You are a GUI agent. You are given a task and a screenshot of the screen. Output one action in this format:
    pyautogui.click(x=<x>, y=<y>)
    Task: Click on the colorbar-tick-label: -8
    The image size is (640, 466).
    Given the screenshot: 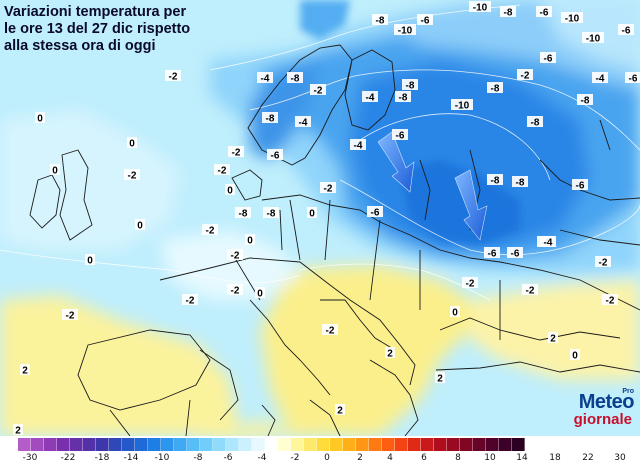 What is the action you would take?
    pyautogui.click(x=198, y=458)
    